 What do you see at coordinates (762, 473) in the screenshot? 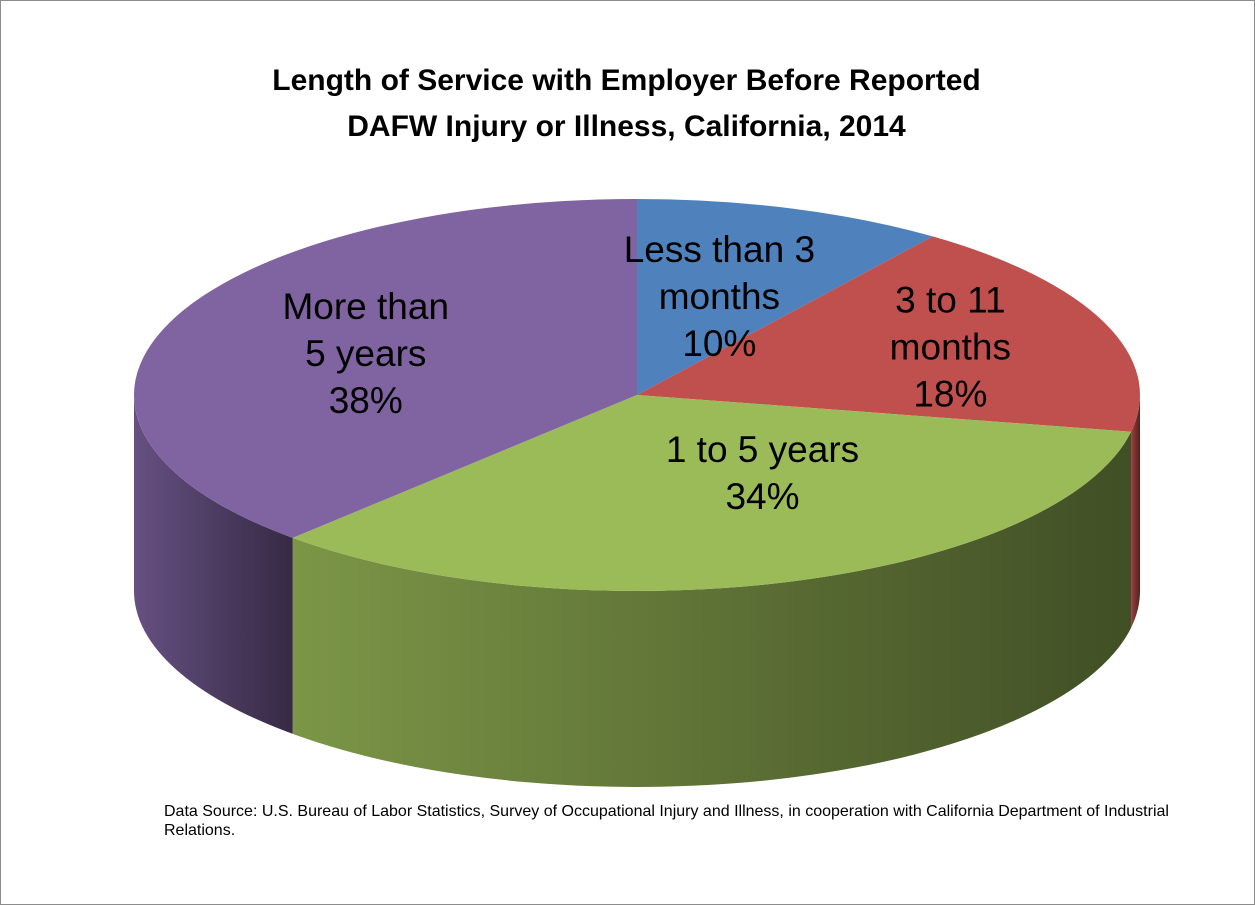
I see `slice-label-2: 1 to 5 years 34%` at bounding box center [762, 473].